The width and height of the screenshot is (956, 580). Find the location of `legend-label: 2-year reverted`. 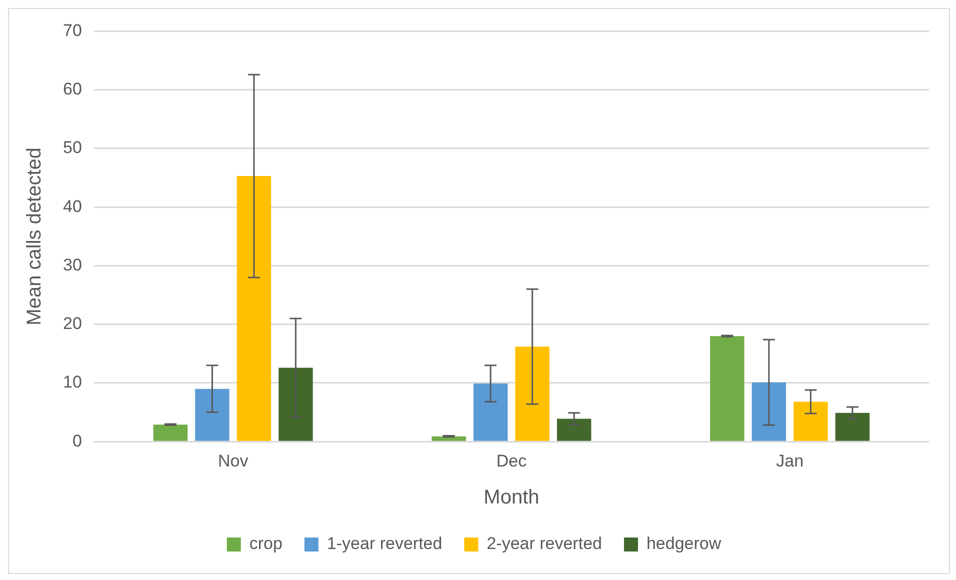

legend-label: 2-year reverted is located at coordinates (544, 544).